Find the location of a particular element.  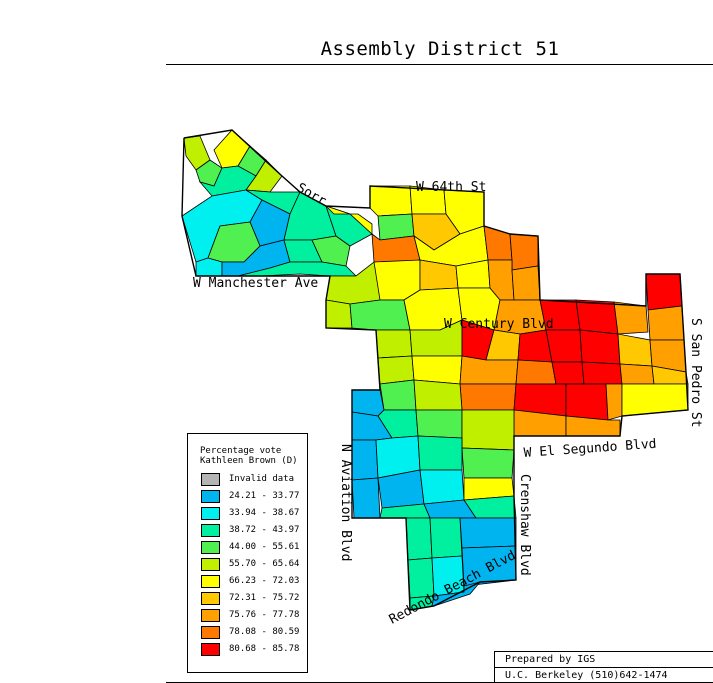

legend-item: 33.94 - 38.67 is located at coordinates (250, 513).